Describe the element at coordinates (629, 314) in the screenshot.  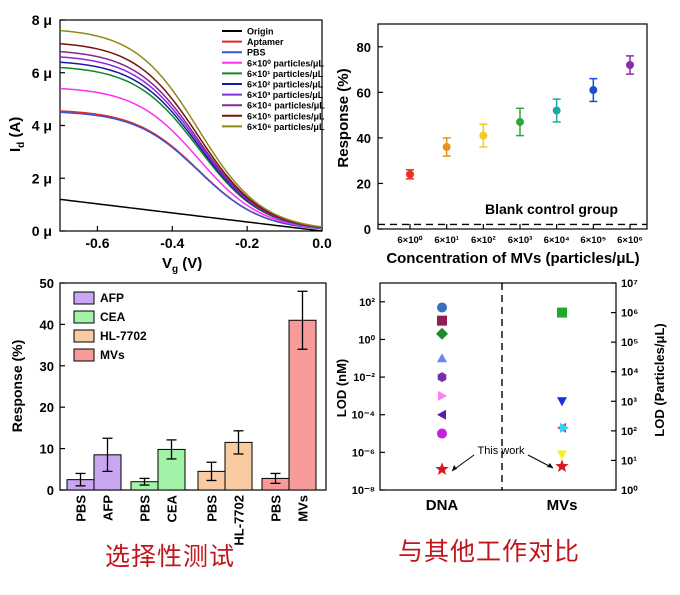
I see `y-tick-label-right: 10⁶` at that location.